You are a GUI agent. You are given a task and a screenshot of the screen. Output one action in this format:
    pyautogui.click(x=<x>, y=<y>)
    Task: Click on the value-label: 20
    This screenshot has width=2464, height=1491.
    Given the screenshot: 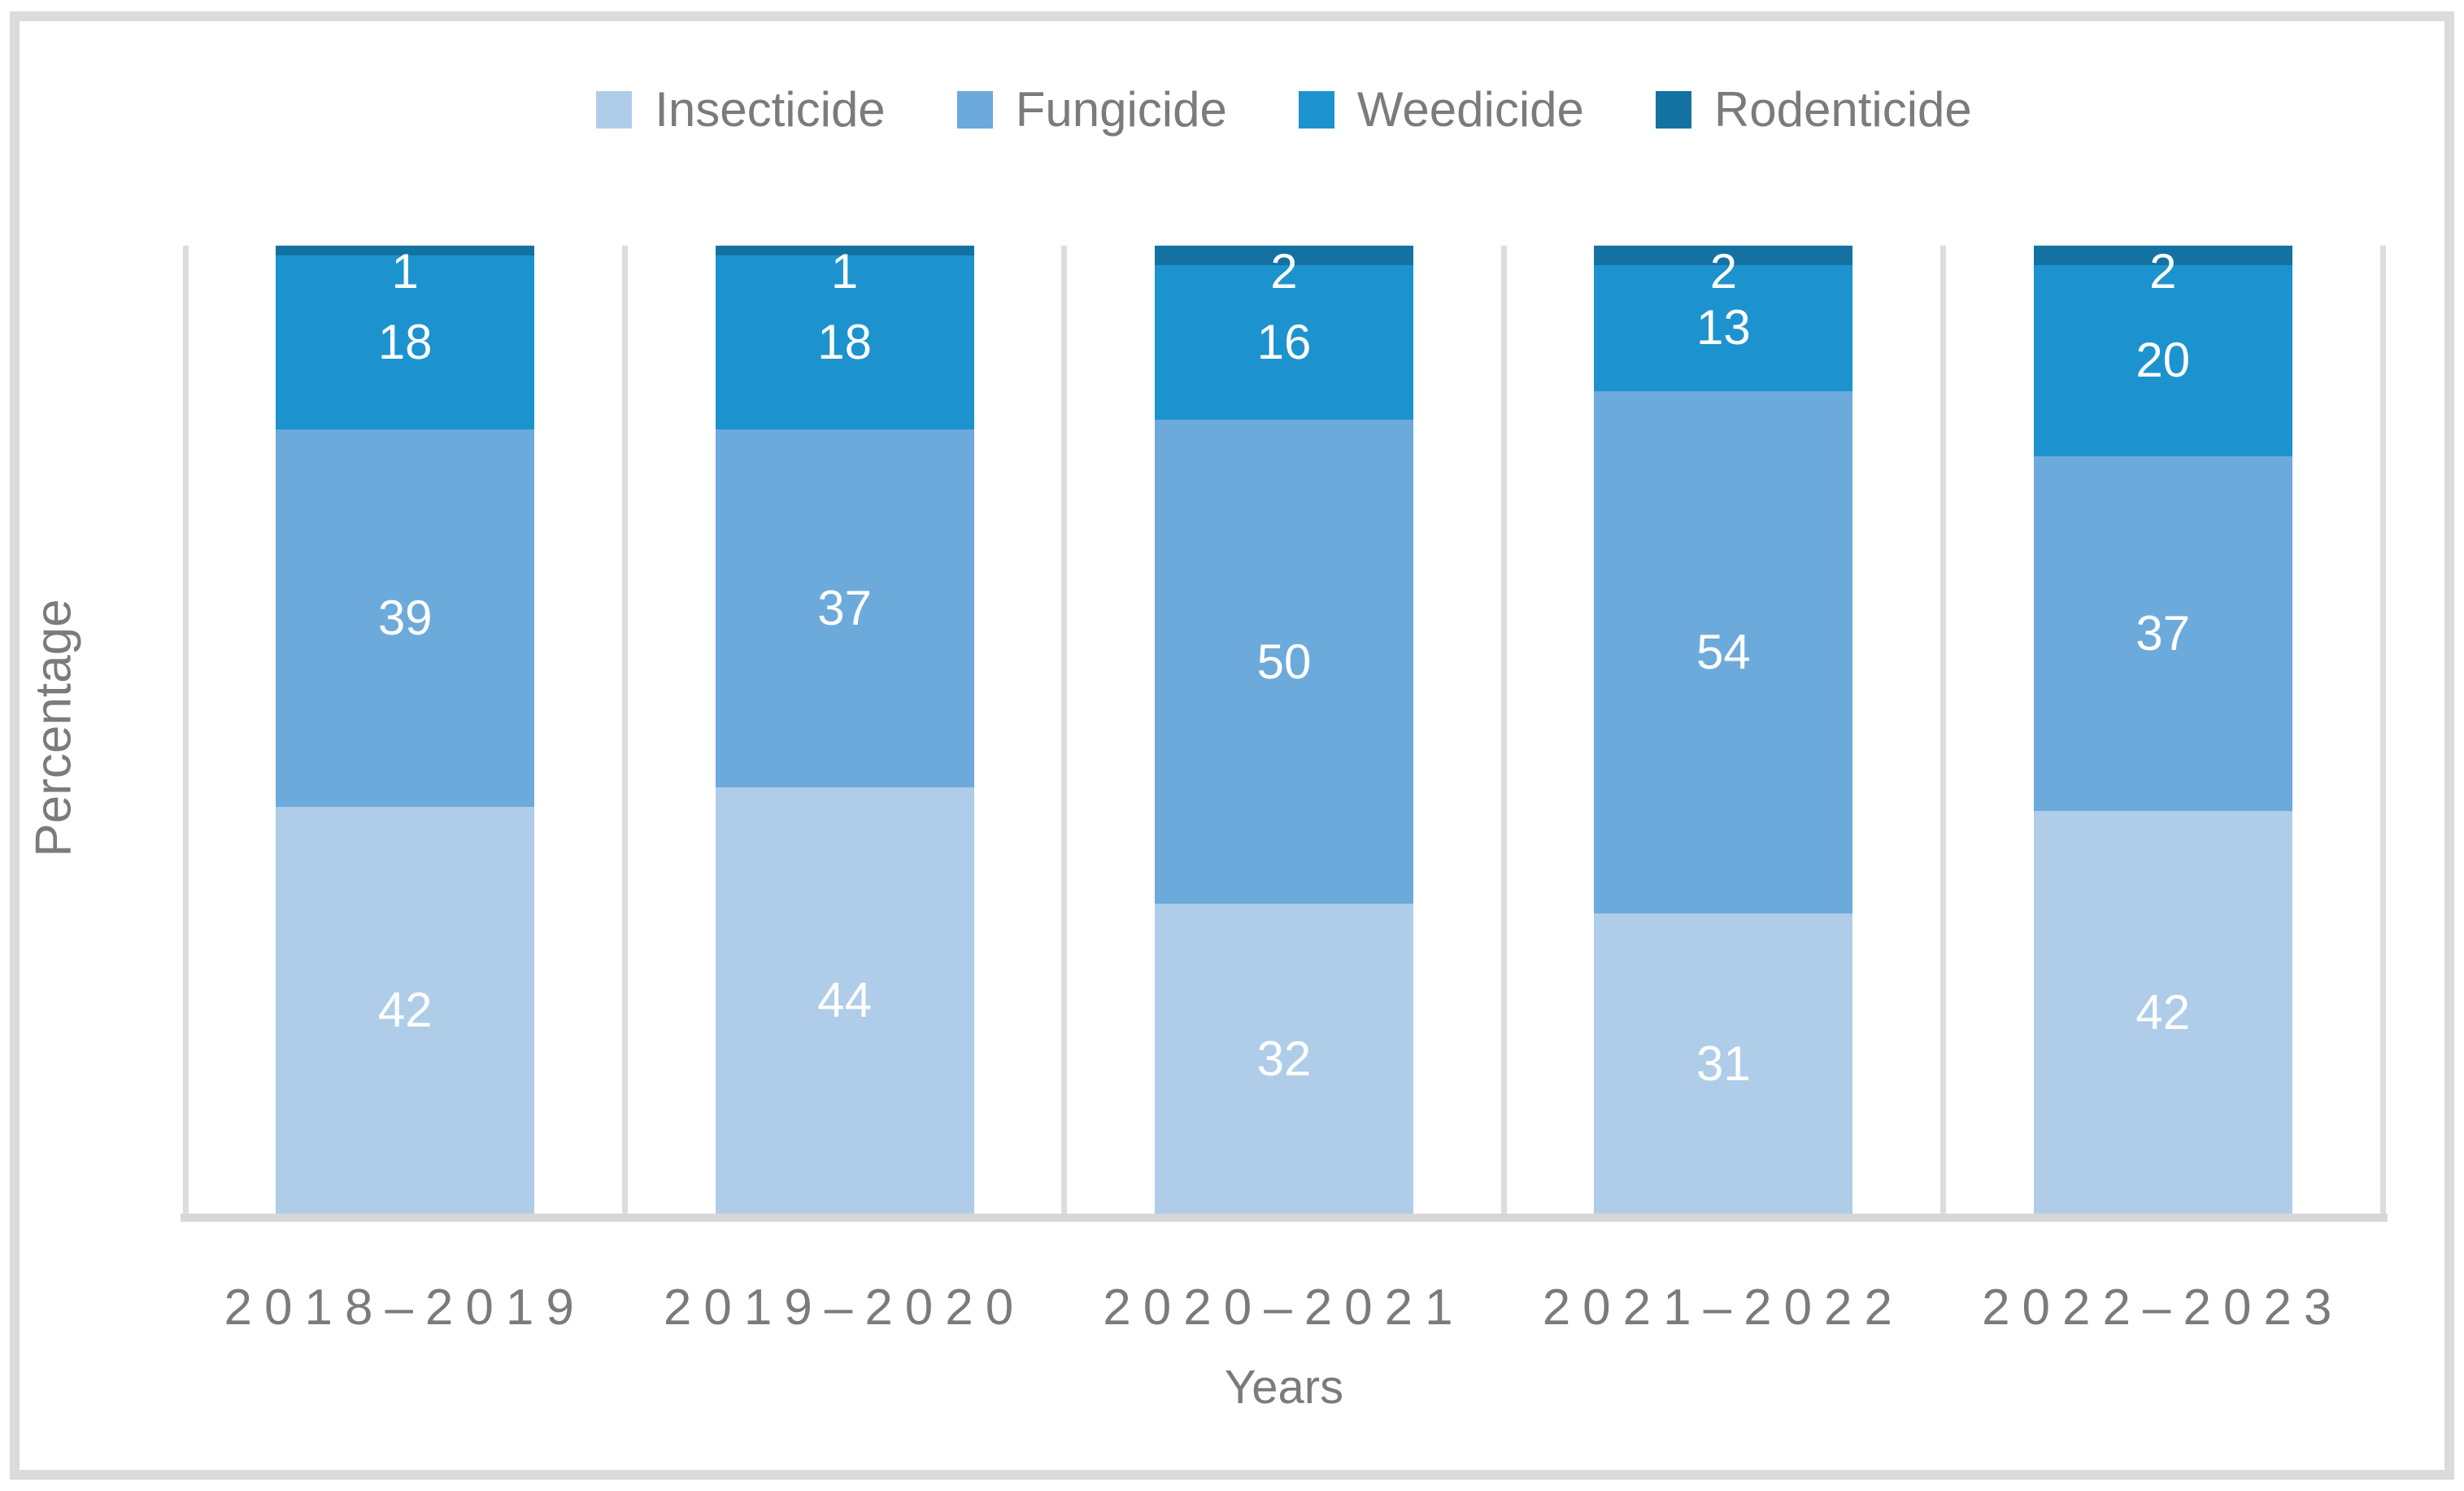 What is the action you would take?
    pyautogui.click(x=2163, y=360)
    